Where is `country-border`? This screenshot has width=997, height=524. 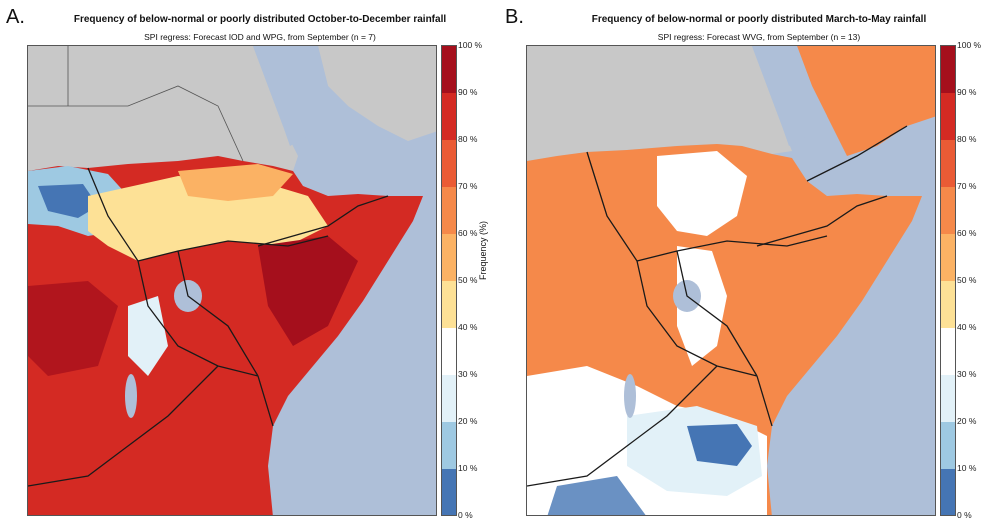 country-border is located at coordinates (136, 104).